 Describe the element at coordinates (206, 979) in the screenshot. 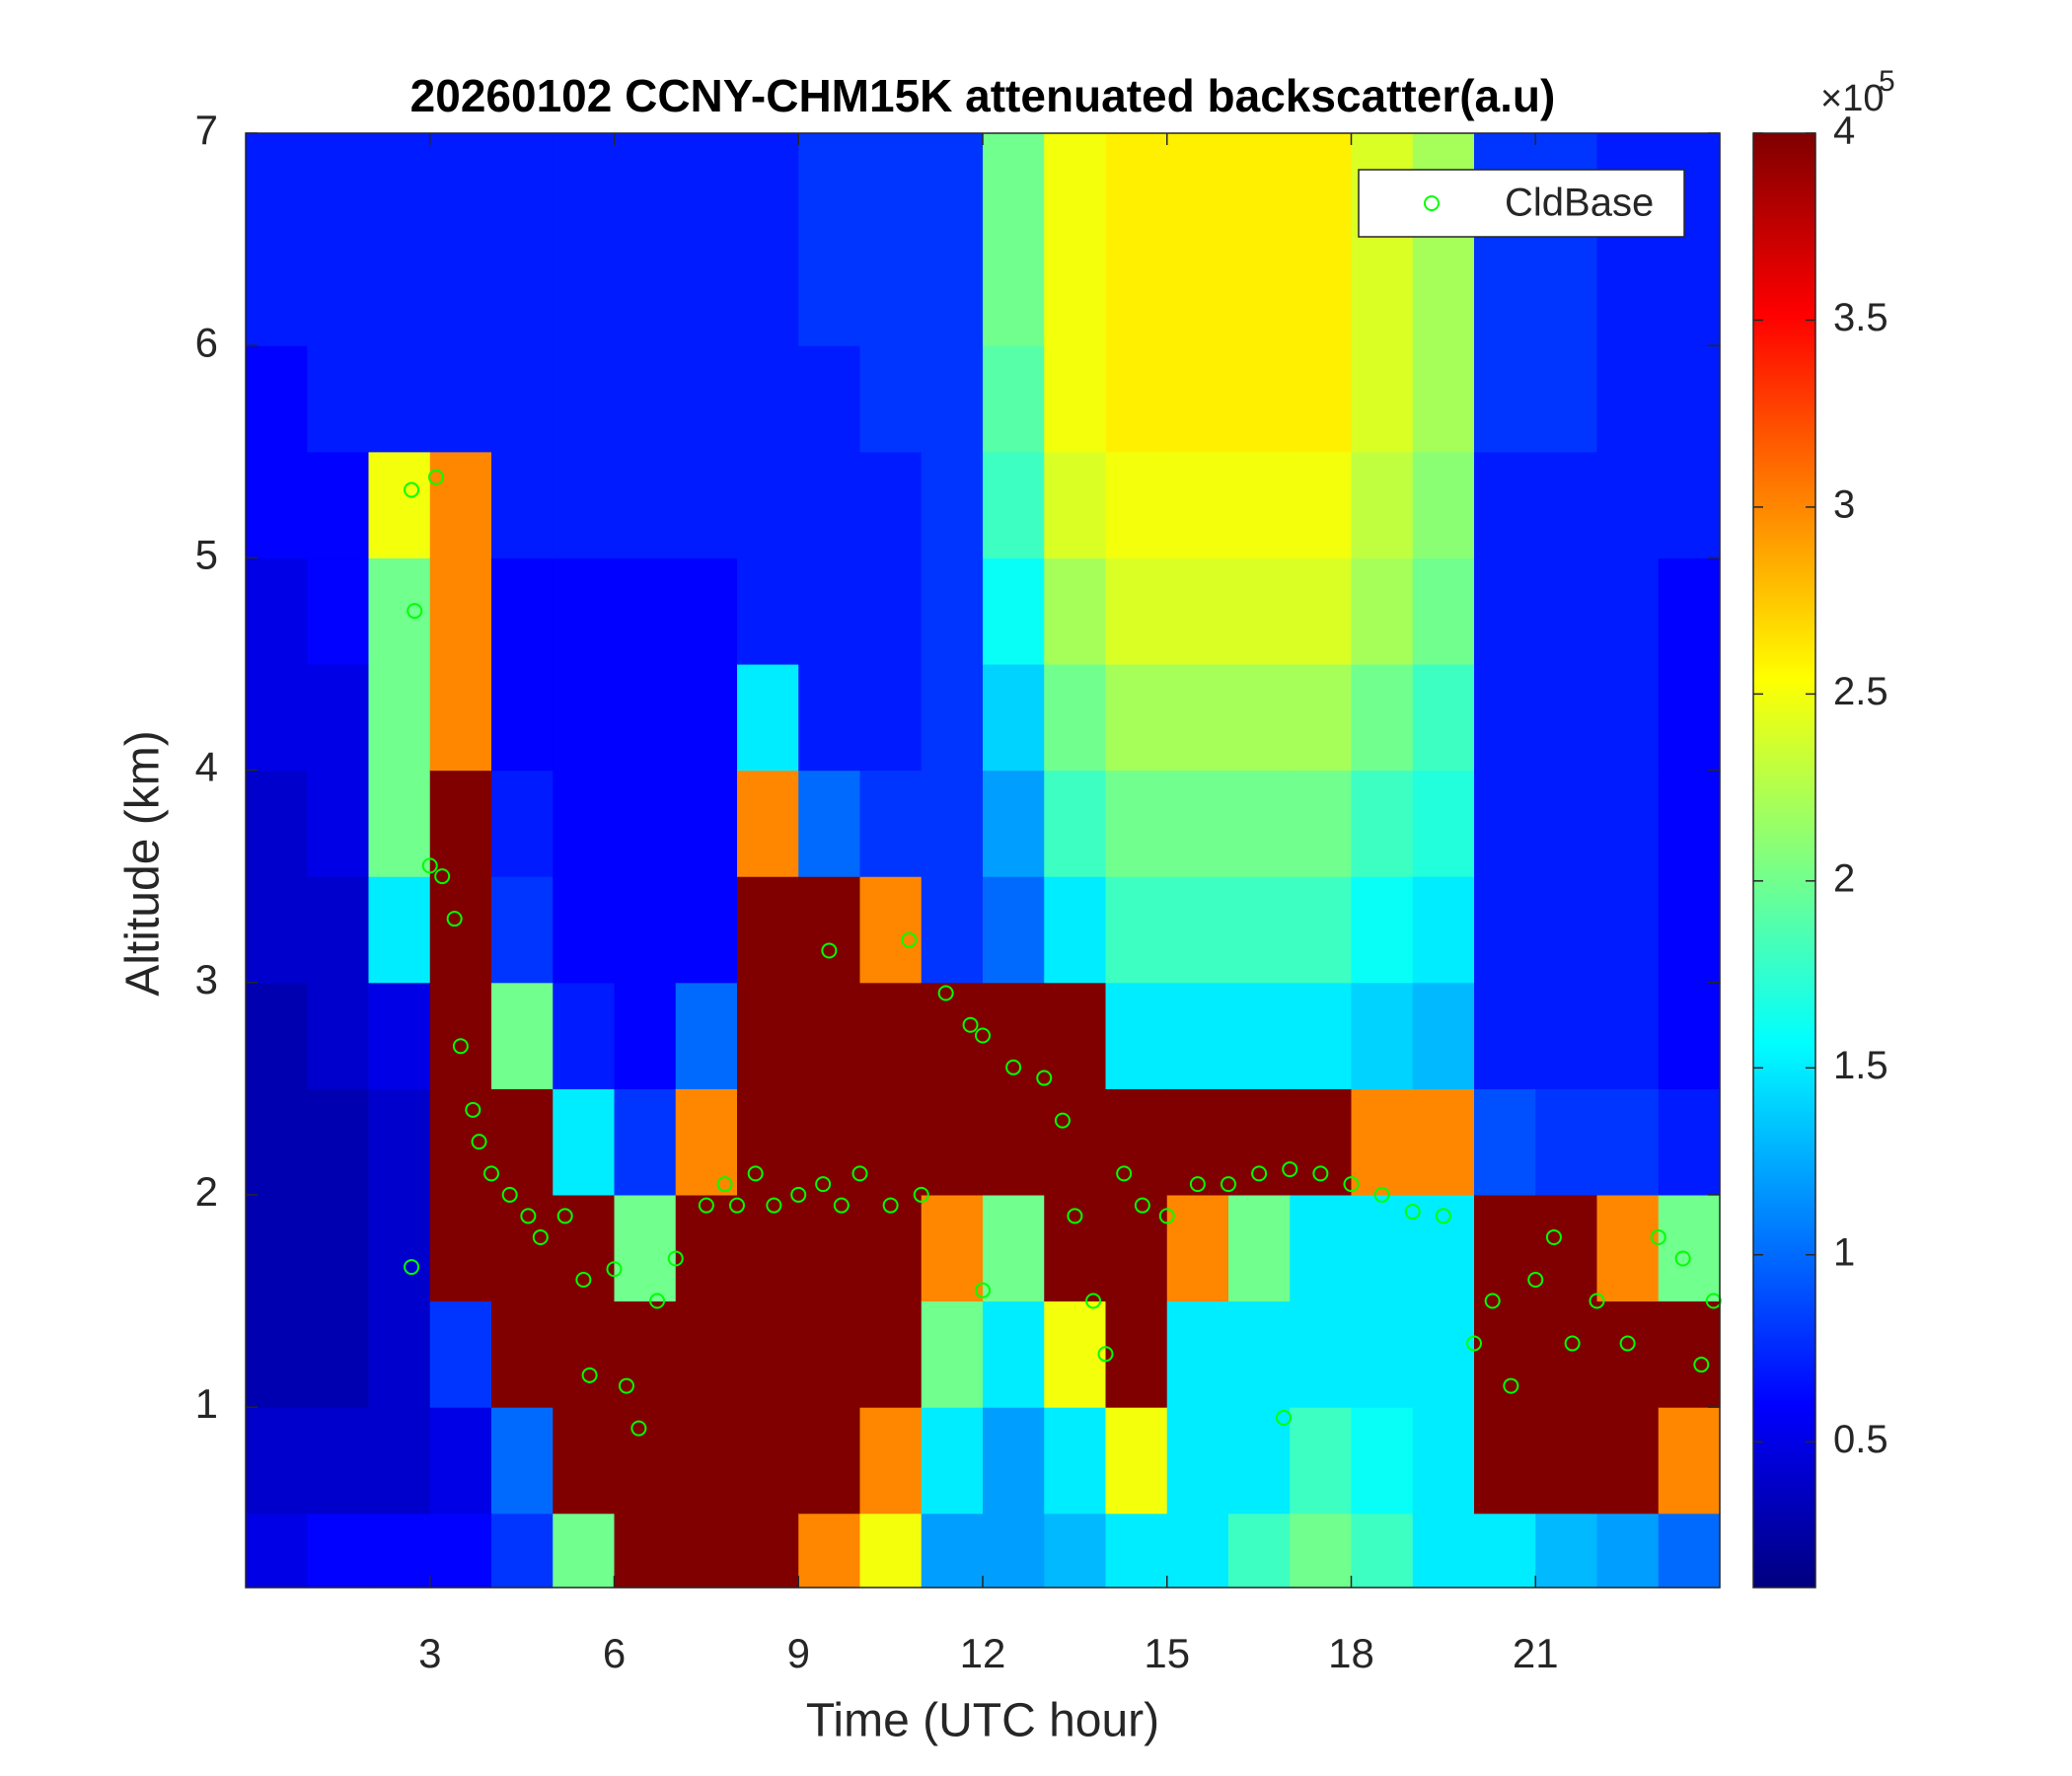

I see `y-tick-label: 3` at that location.